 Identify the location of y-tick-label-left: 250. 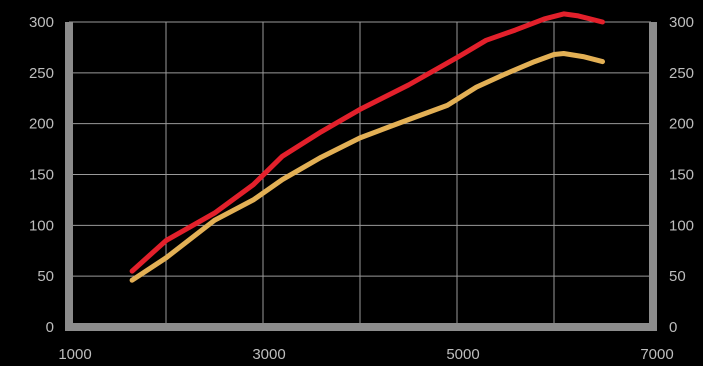
(41, 73).